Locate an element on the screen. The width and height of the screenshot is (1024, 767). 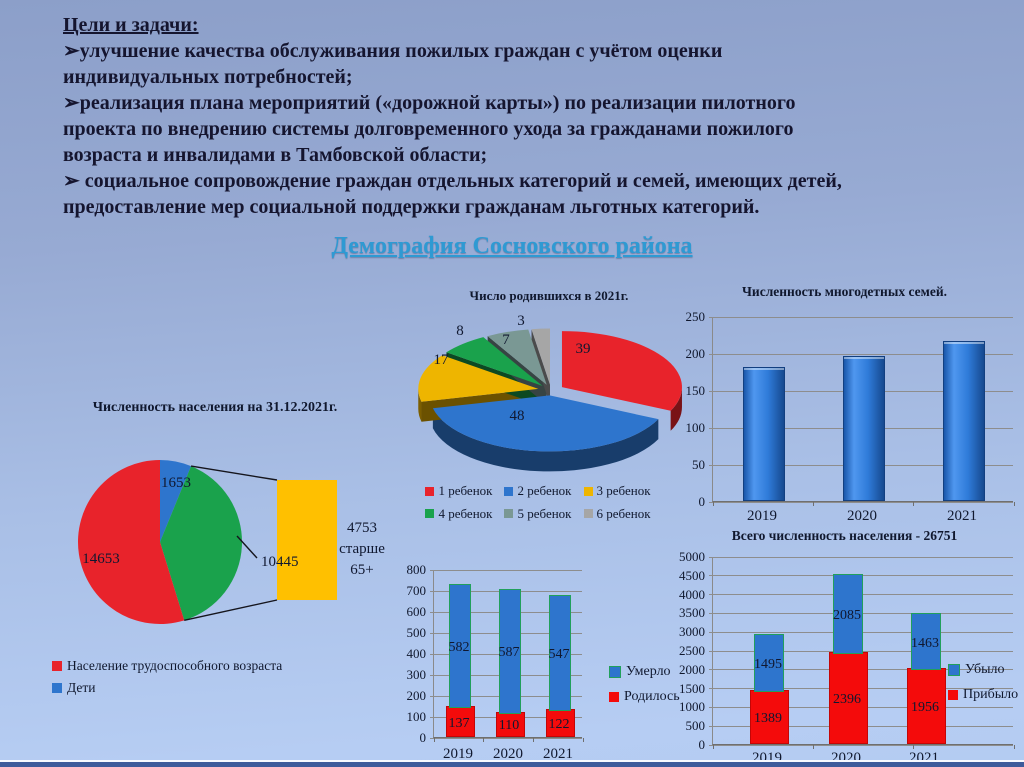
bar-value-label: 1495 is located at coordinates (768, 664).